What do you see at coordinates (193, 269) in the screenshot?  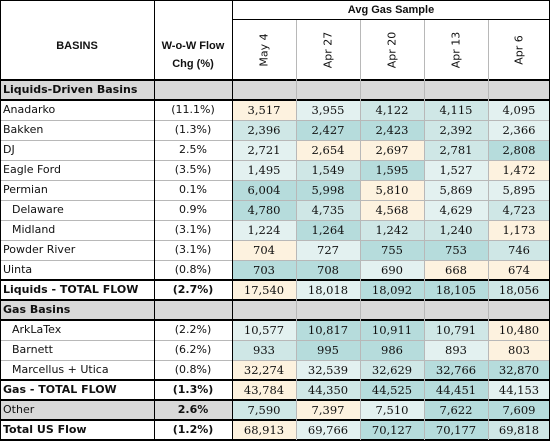 I see `wow-change: (0.8%)` at bounding box center [193, 269].